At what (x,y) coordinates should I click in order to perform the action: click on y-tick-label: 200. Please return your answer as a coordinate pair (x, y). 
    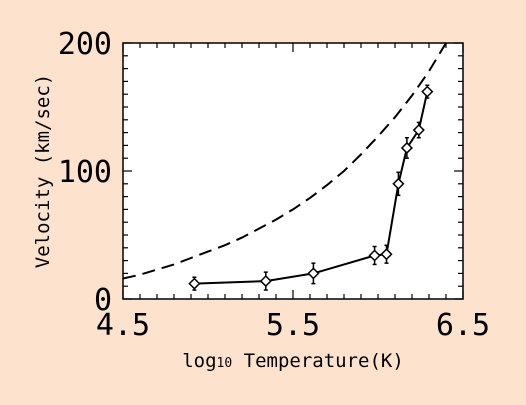
    Looking at the image, I should click on (85, 44).